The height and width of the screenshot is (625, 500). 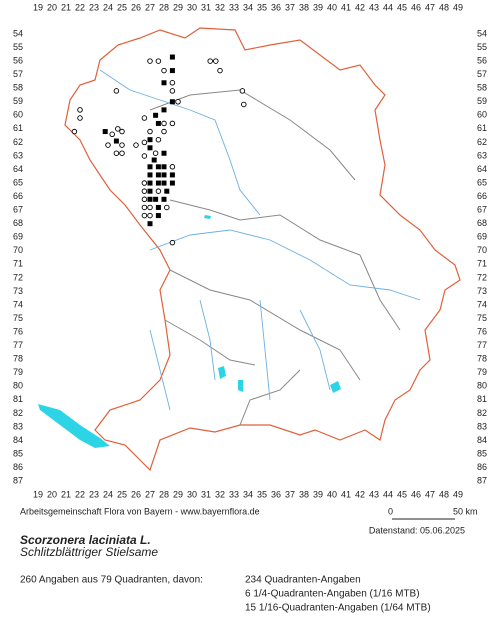 I want to click on detail: 15 1/16-Quadranten-Angaben (1/64 MTB), so click(x=338, y=608).